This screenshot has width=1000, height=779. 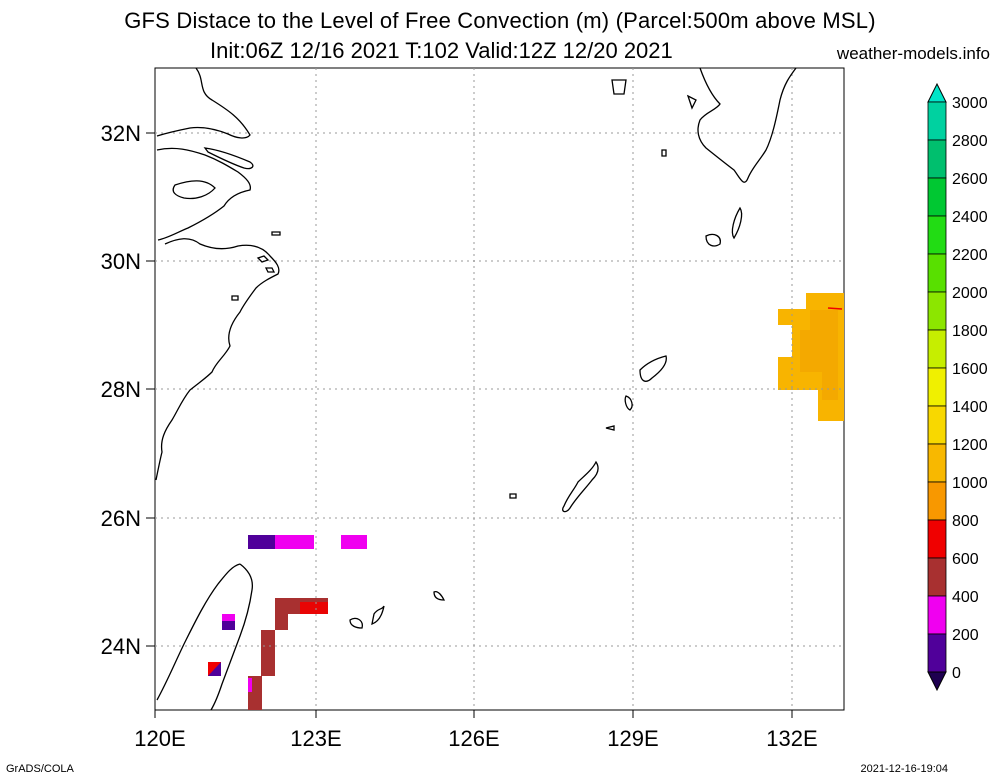 I want to click on china-coastline, so click(x=217, y=274).